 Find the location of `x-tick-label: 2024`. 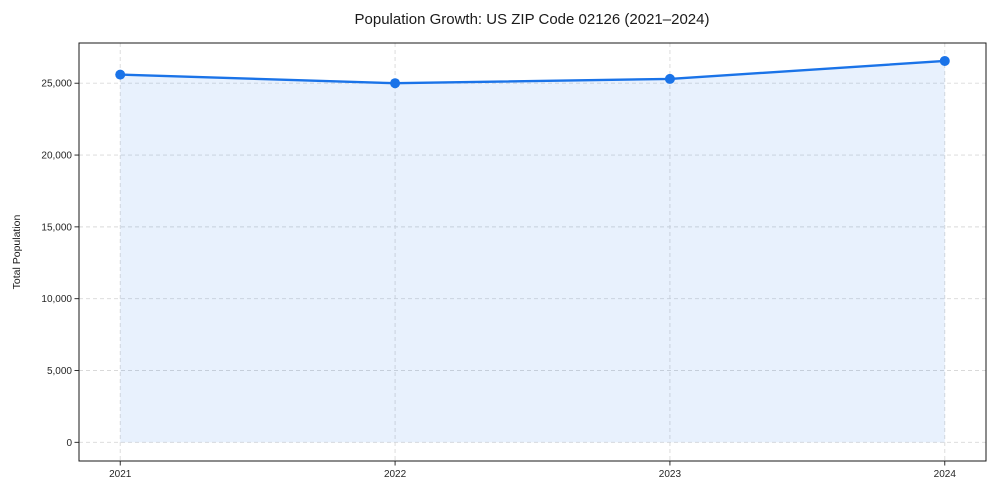

x-tick-label: 2024 is located at coordinates (945, 474).